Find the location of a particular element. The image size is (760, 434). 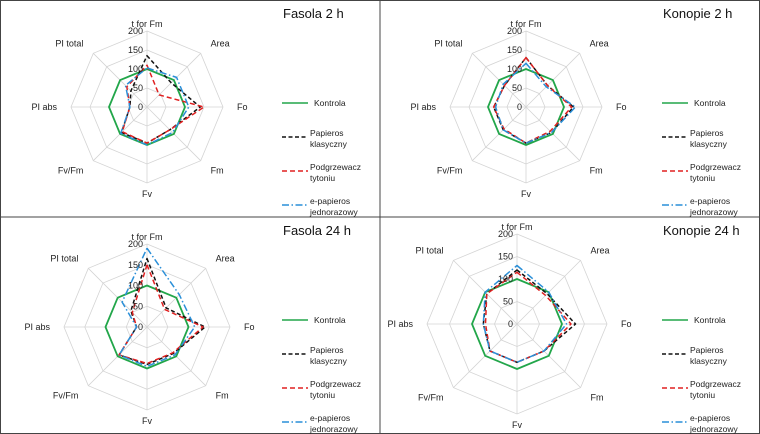

chart-title: Konopie 24 h is located at coordinates (701, 230).